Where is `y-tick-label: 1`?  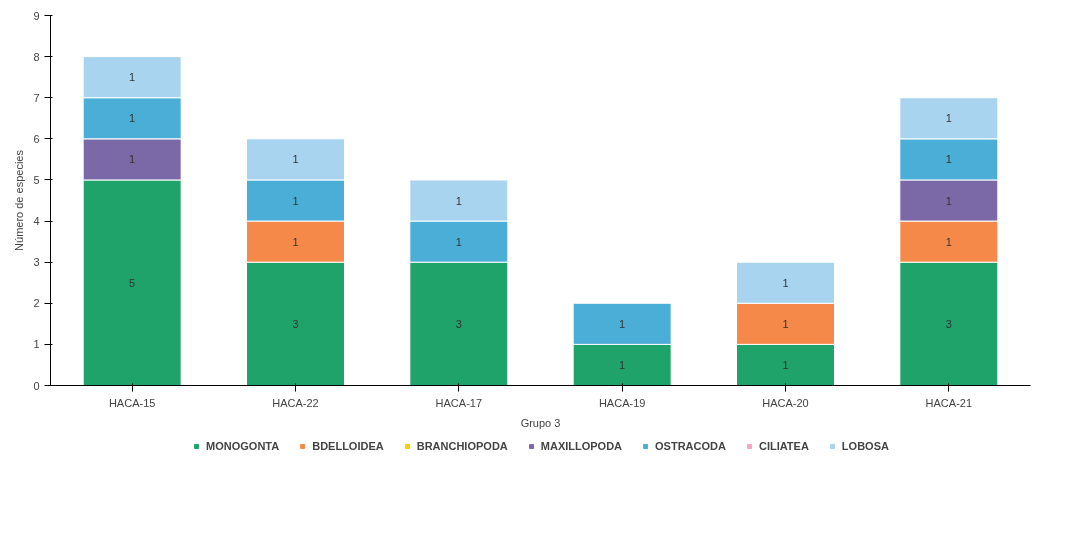
y-tick-label: 1 is located at coordinates (36, 344).